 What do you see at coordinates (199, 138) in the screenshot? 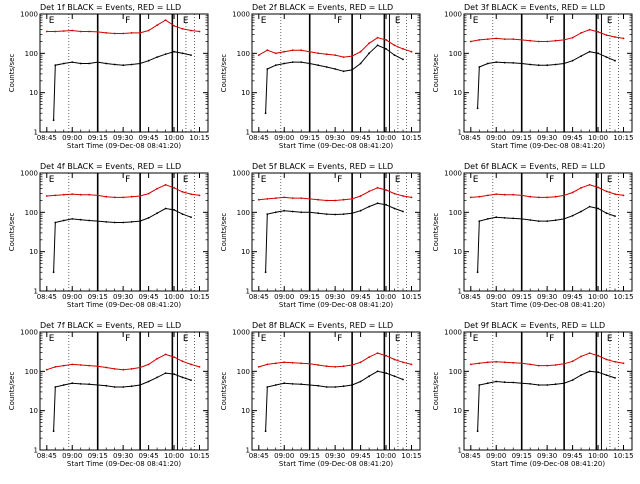
I see `x-tick-label: 10:15` at bounding box center [199, 138].